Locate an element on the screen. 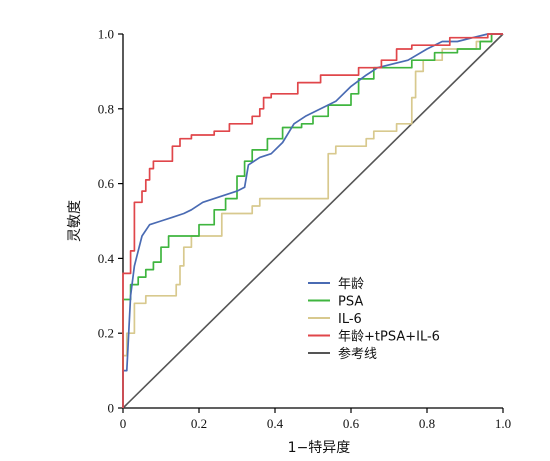 The height and width of the screenshot is (461, 550). y-tick-label: 1.0 is located at coordinates (106, 34).